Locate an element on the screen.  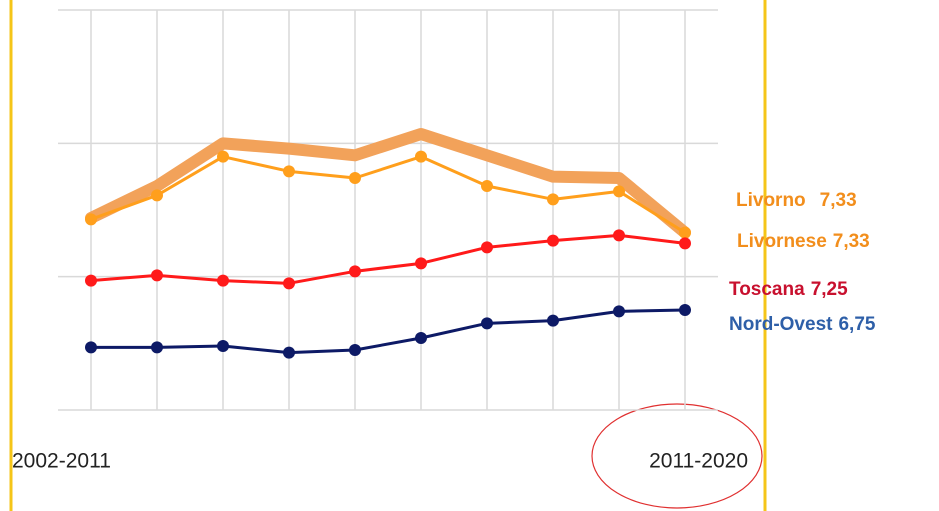
legend-label: Livorno 7,33 is located at coordinates (796, 200).